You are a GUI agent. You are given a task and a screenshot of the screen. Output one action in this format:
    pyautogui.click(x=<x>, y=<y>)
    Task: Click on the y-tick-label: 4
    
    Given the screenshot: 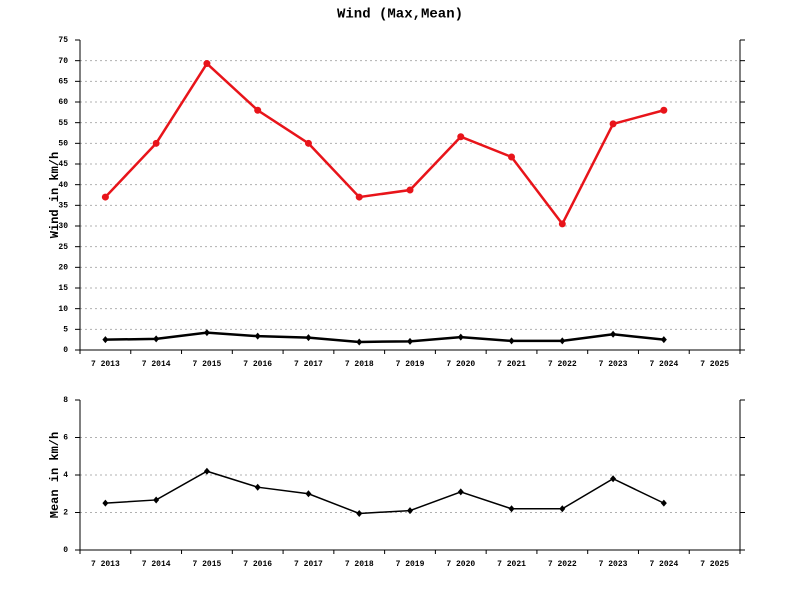 What is the action you would take?
    pyautogui.click(x=65, y=475)
    